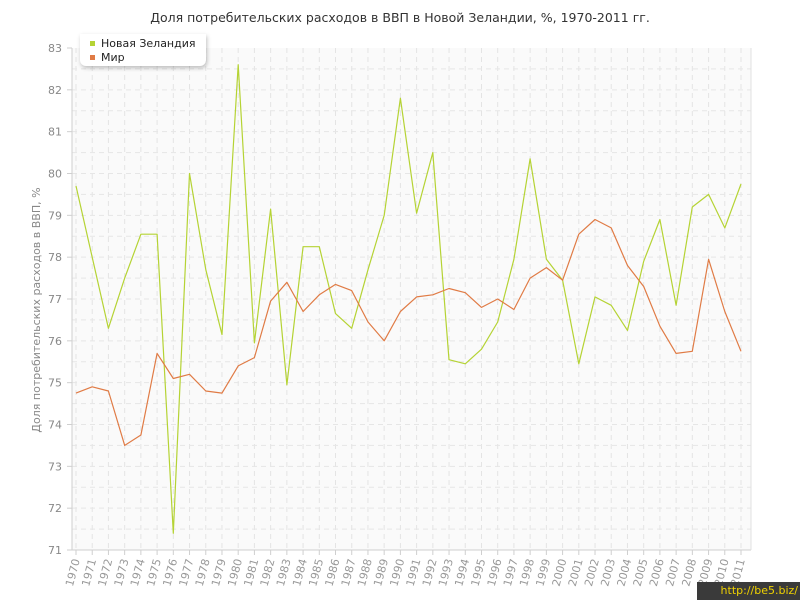 The width and height of the screenshot is (800, 600). What do you see at coordinates (748, 591) in the screenshot?
I see `watermark: http://be5.biz/` at bounding box center [748, 591].